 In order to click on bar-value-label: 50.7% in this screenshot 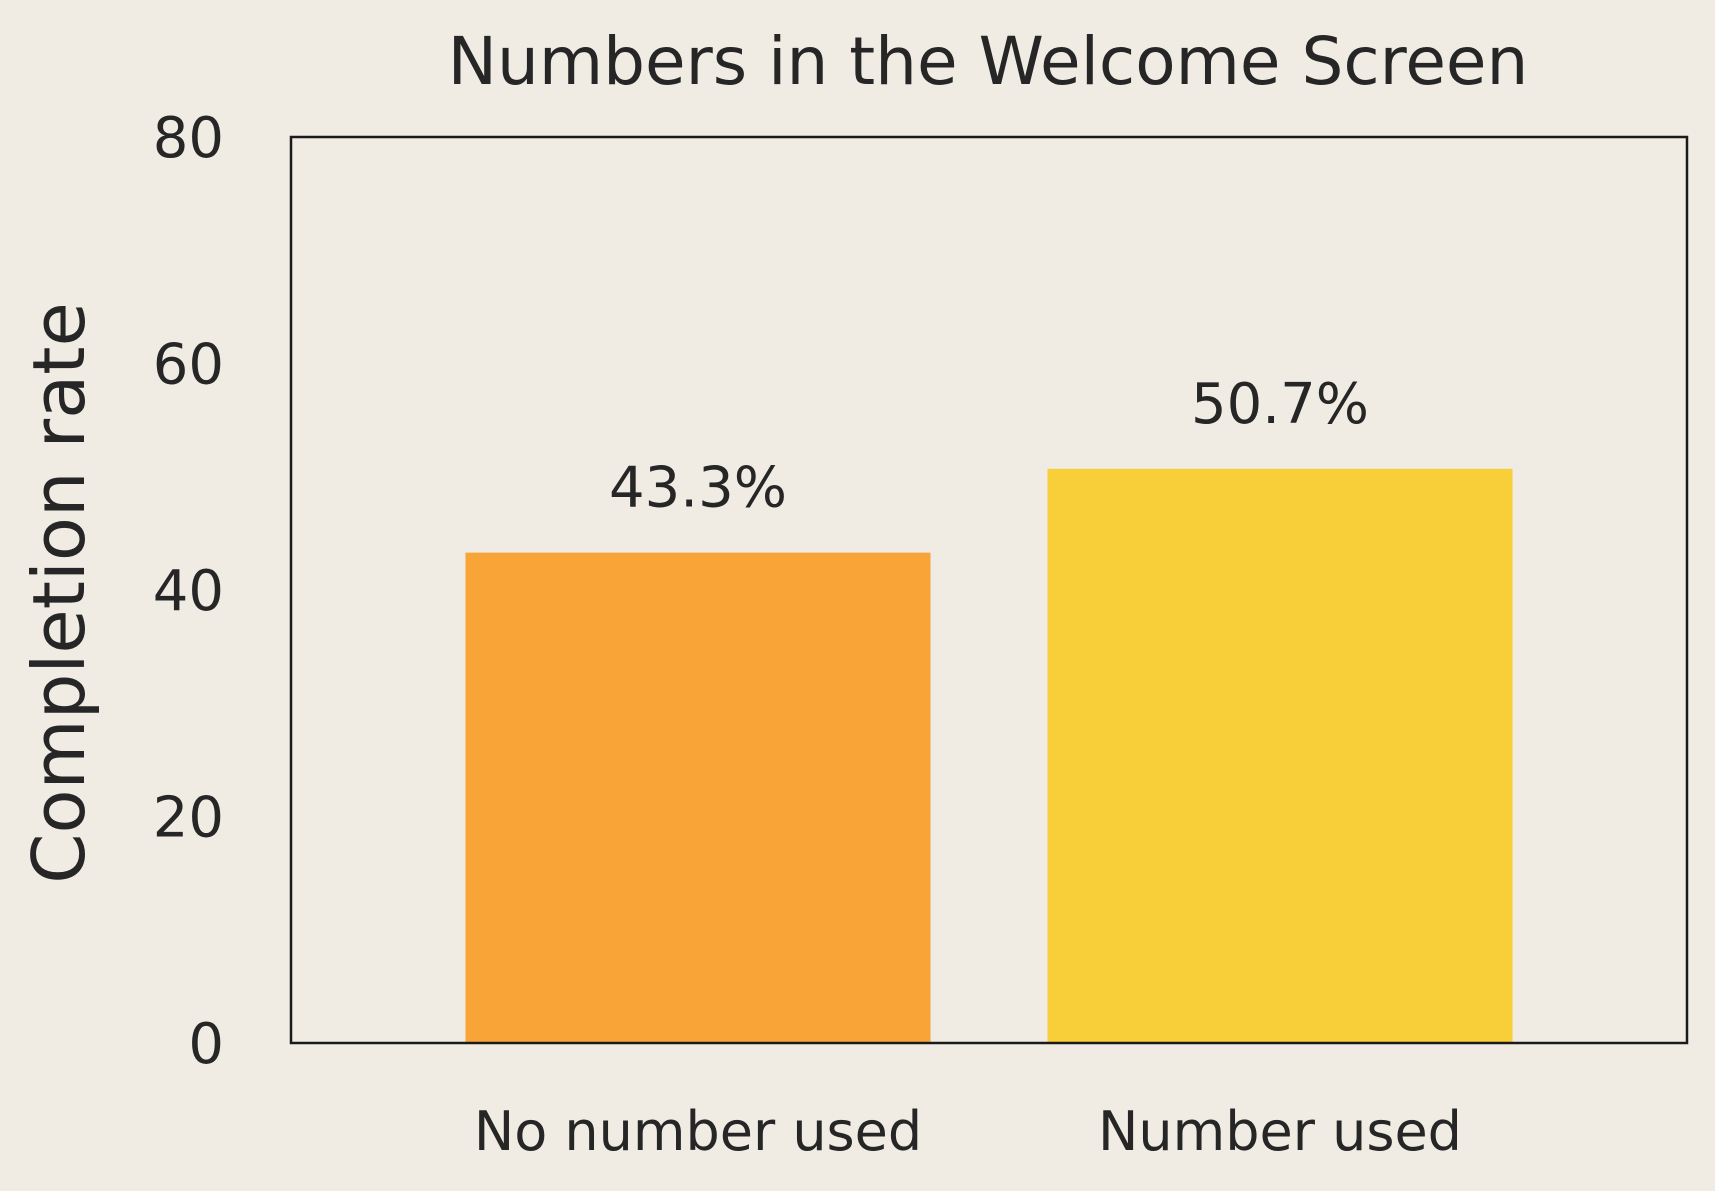, I will do `click(1280, 404)`.